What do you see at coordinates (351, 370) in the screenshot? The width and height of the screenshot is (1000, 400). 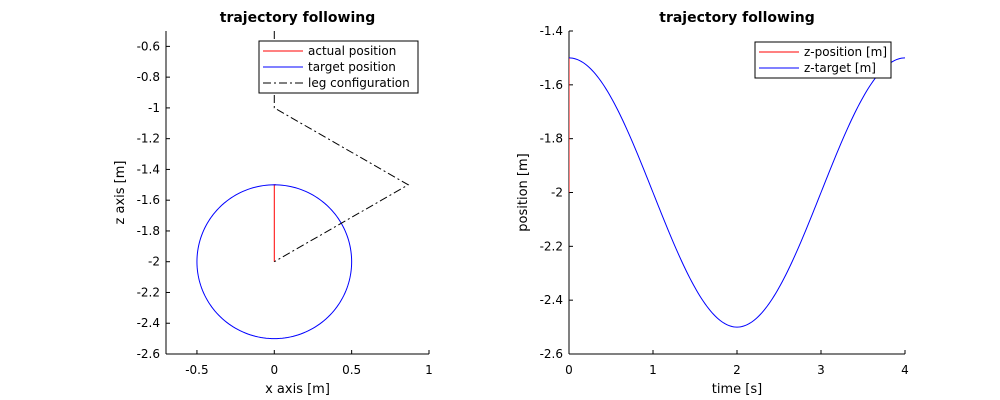 I see `x-tick-label: 0.5` at bounding box center [351, 370].